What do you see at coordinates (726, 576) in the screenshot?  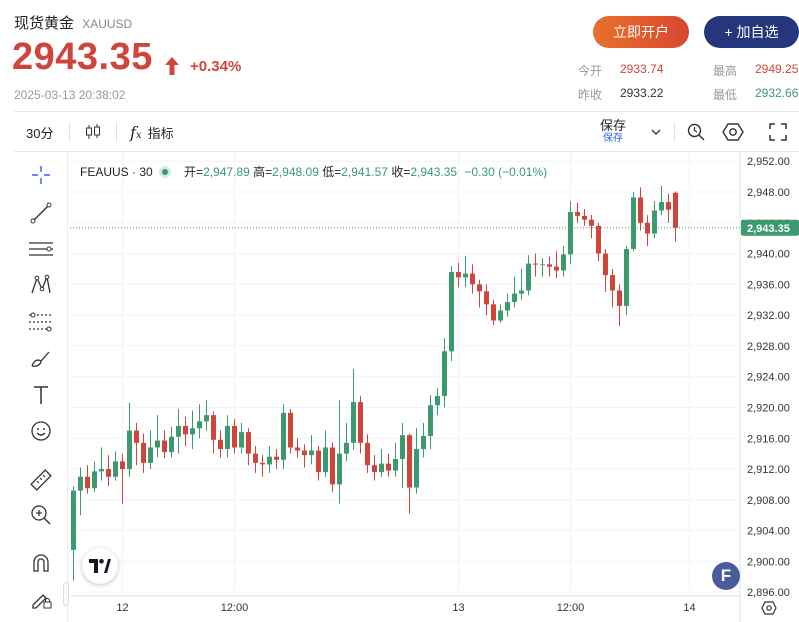 I see `broker-f-icon: F` at bounding box center [726, 576].